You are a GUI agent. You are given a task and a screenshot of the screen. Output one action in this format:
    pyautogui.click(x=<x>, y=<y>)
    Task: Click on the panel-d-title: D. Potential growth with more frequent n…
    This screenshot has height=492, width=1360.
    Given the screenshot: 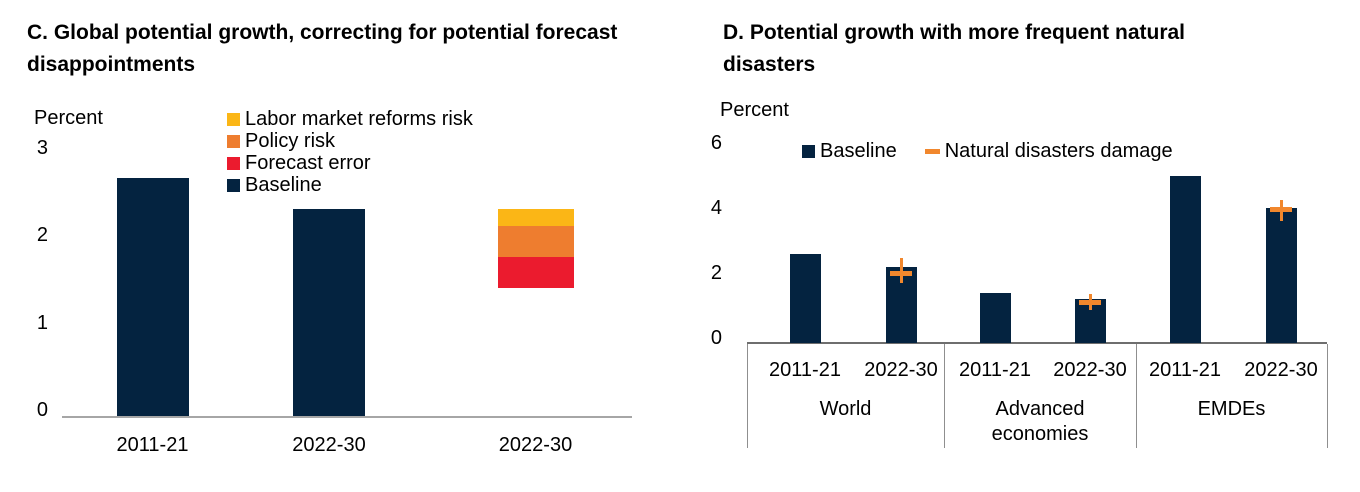 What is the action you would take?
    pyautogui.click(x=954, y=48)
    